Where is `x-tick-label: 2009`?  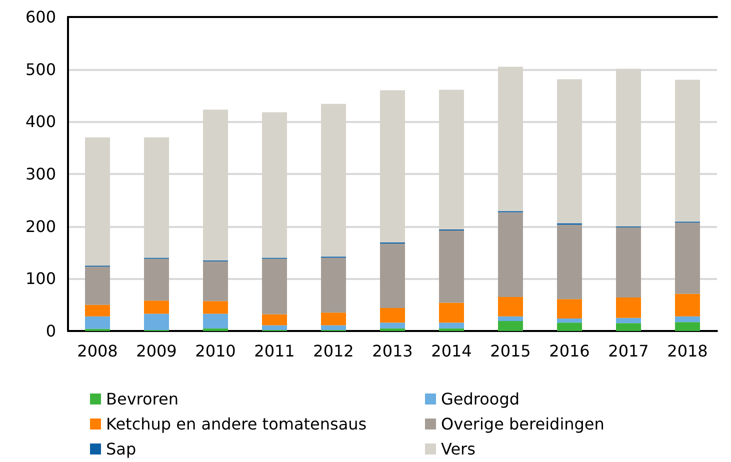 x-tick-label: 2009 is located at coordinates (156, 351).